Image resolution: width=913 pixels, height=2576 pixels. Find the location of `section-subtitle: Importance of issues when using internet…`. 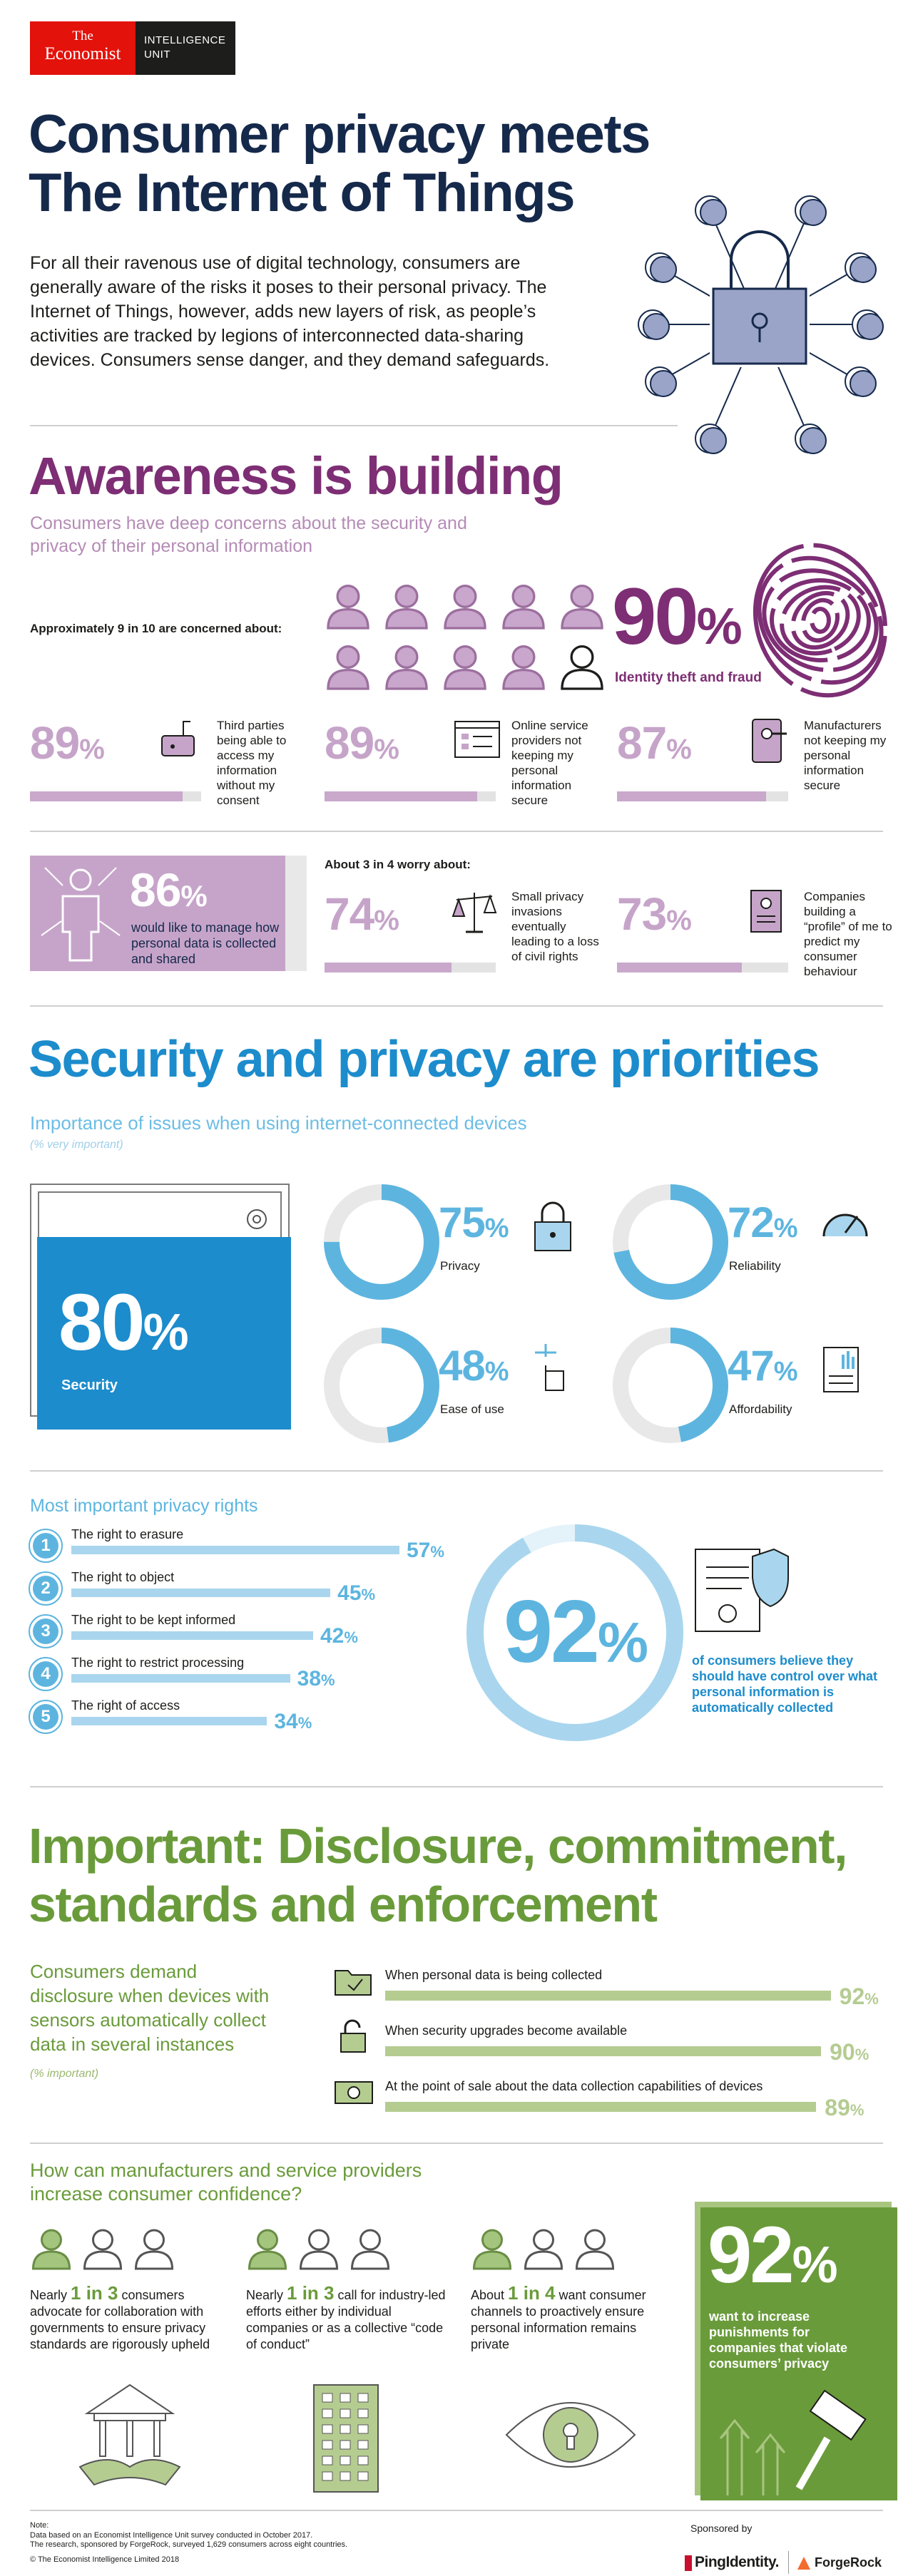

section-subtitle: Importance of issues when using internet… is located at coordinates (278, 1123).